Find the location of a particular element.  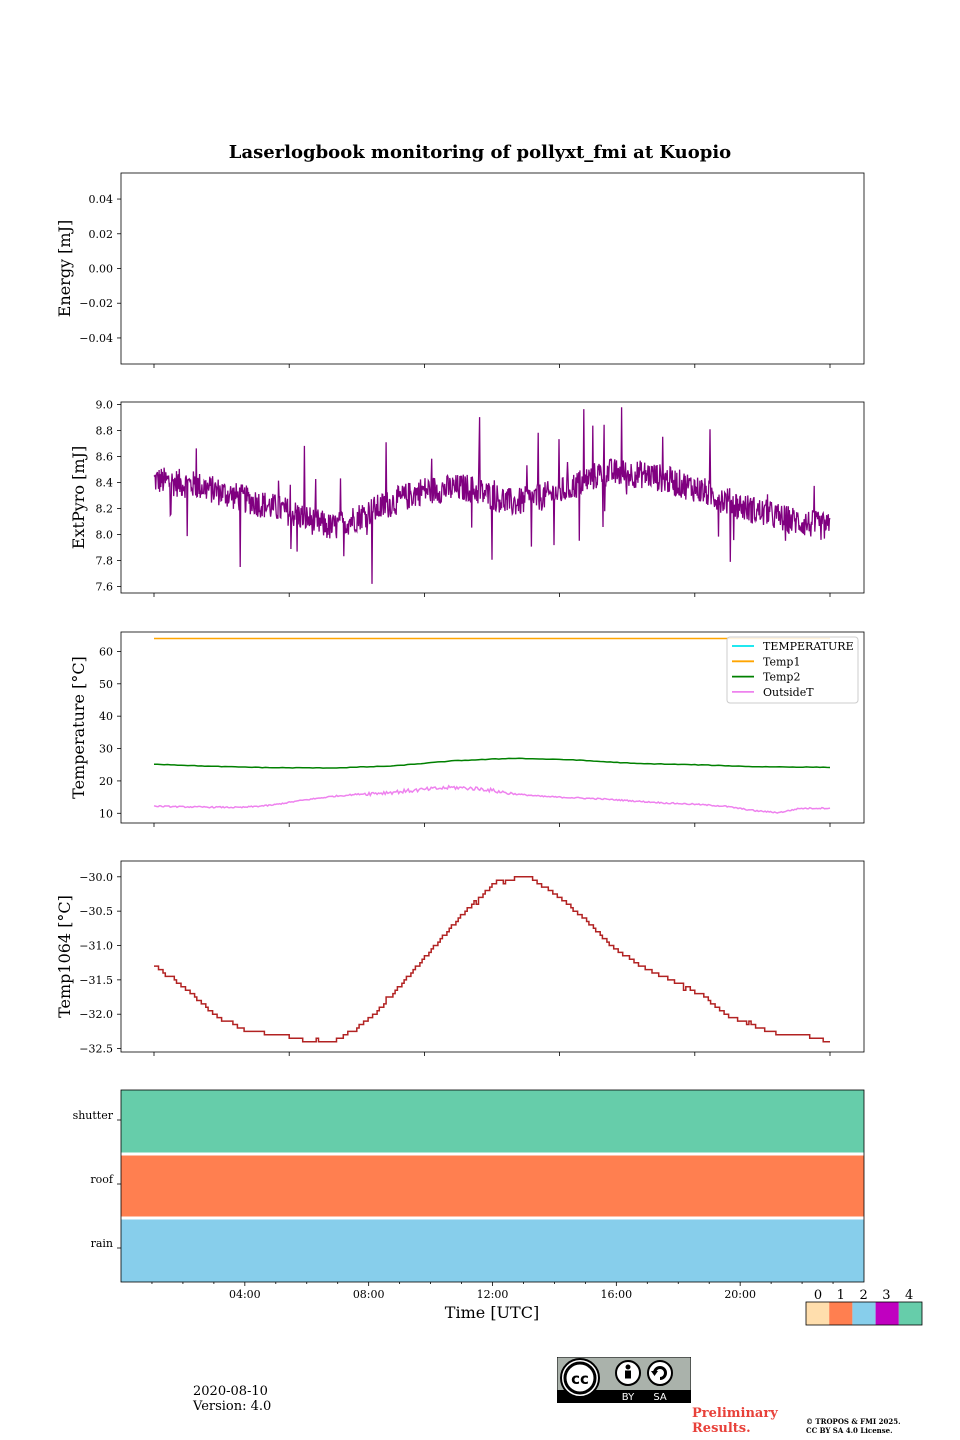

legend-entry: OutsideT is located at coordinates (788, 692).